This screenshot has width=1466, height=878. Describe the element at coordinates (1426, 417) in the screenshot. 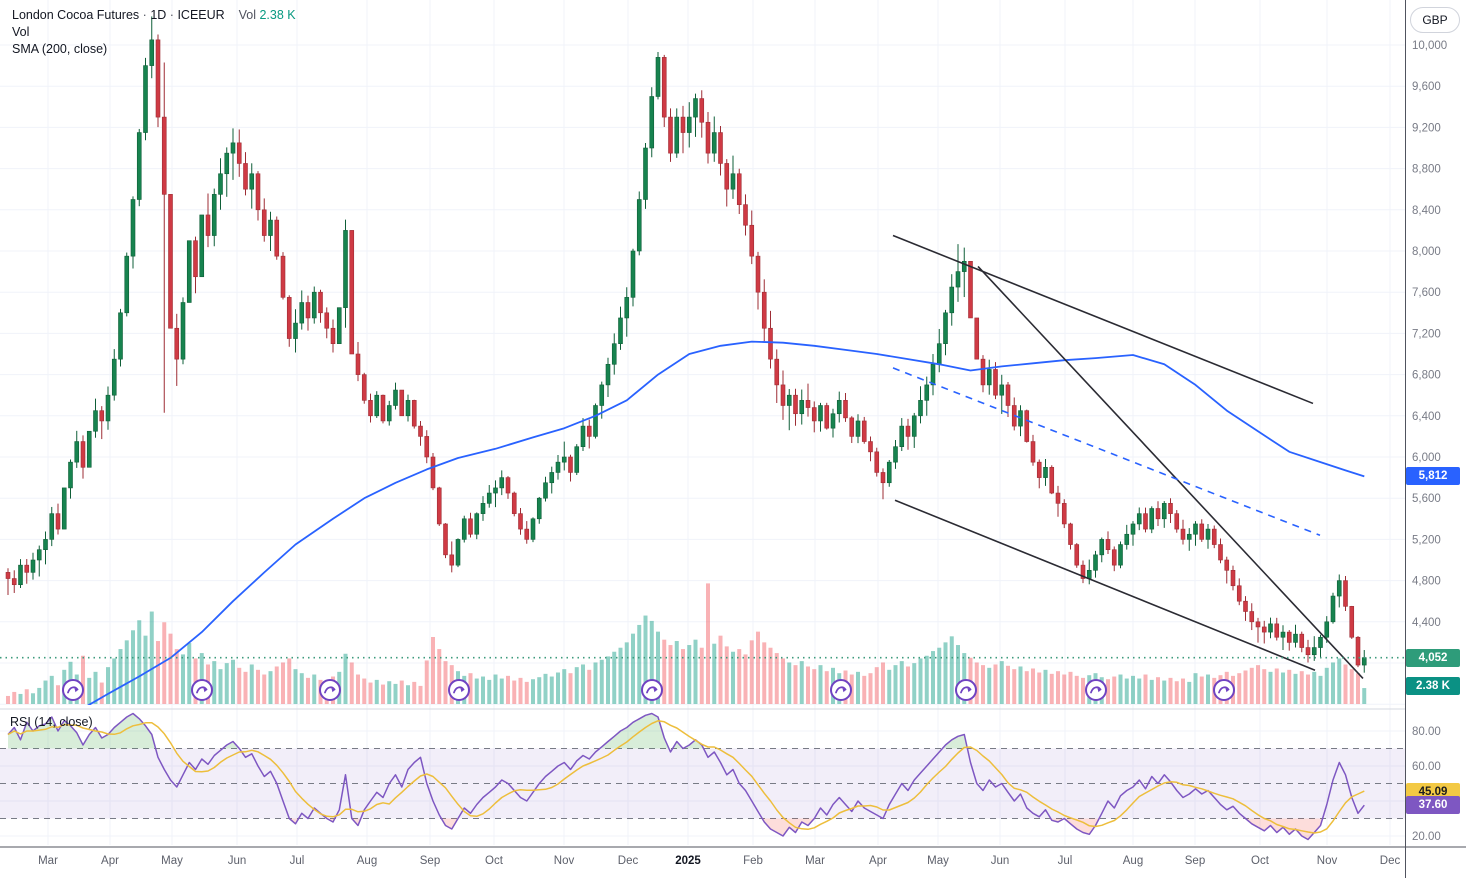

I see `svg-text: 6,400` at that location.